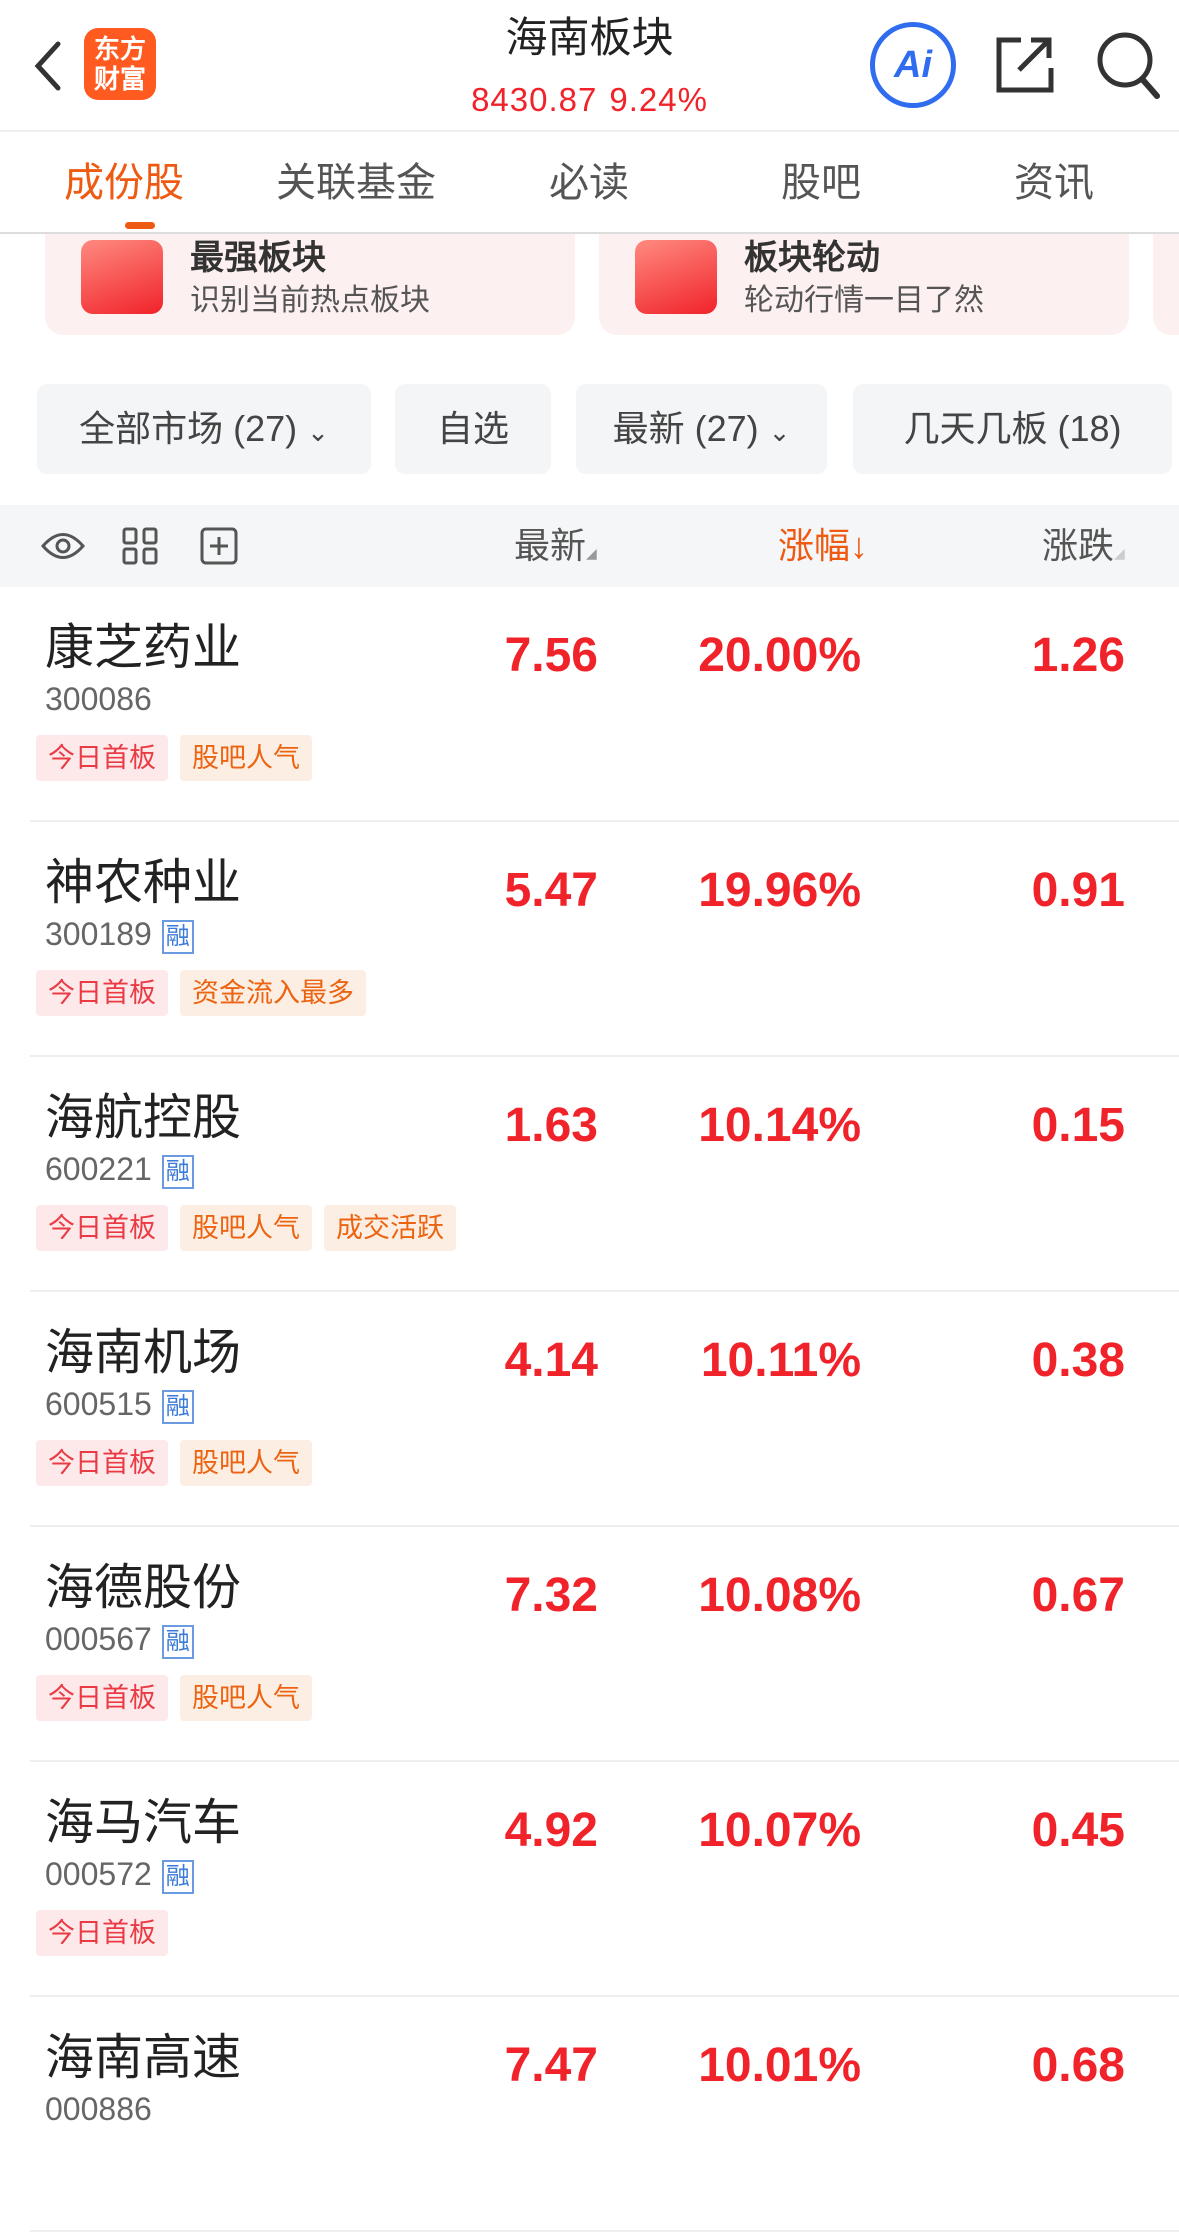 The height and width of the screenshot is (2232, 1179). What do you see at coordinates (273, 993) in the screenshot?
I see `stock-tag: 资金流入最多` at bounding box center [273, 993].